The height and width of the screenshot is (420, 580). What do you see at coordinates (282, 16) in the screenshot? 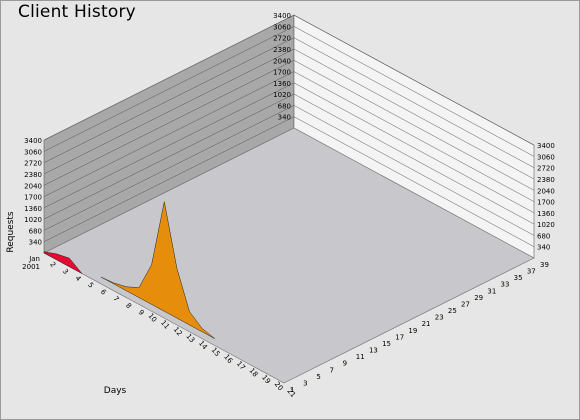
I see `z-tick-label-back: 3400` at bounding box center [282, 16].